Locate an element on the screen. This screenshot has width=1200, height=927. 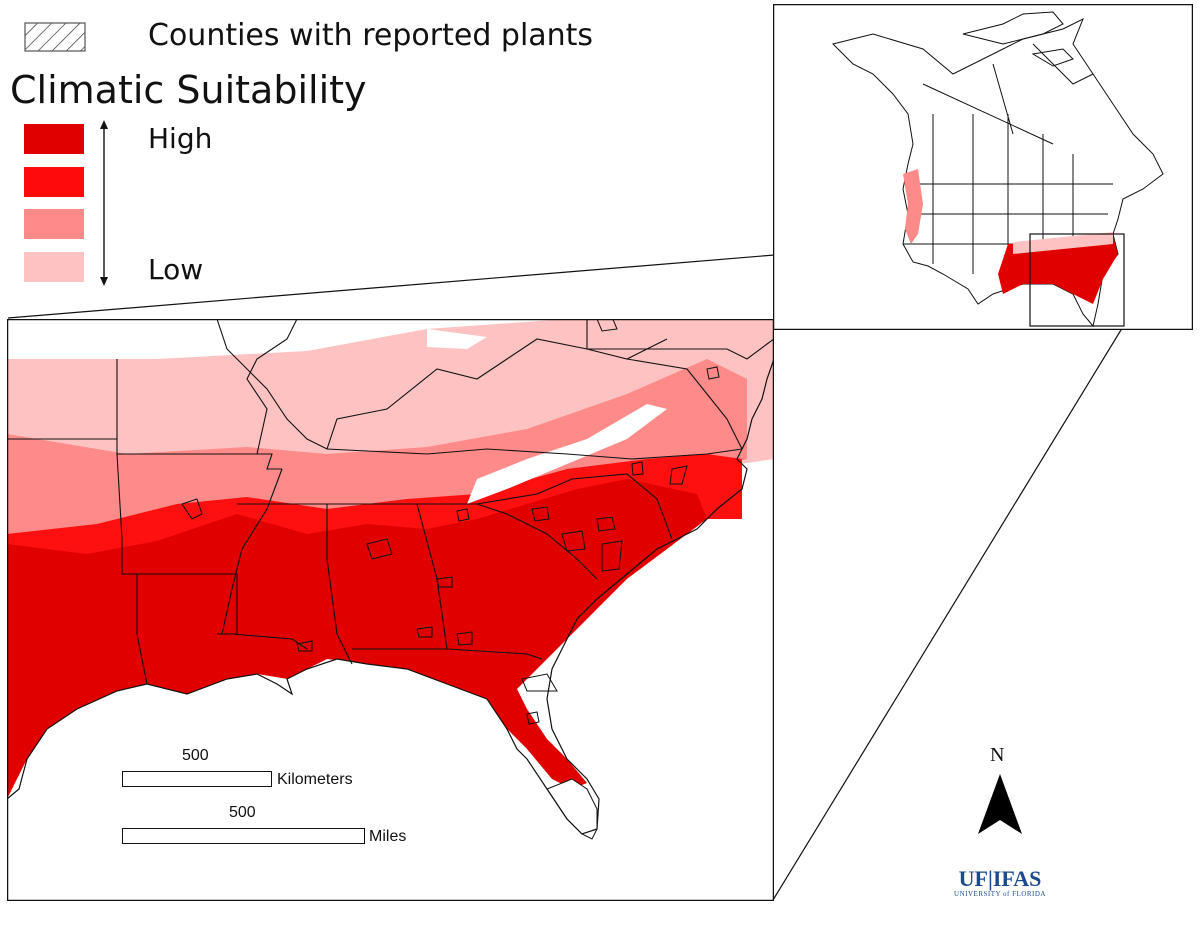
north-label: N is located at coordinates (997, 755).